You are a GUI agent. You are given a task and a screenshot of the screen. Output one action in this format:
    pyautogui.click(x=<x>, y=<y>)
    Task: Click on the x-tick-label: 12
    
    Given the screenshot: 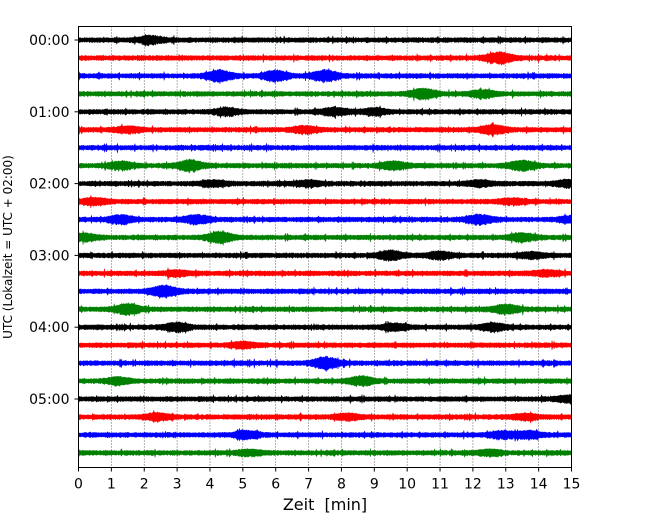 What is the action you would take?
    pyautogui.click(x=473, y=485)
    